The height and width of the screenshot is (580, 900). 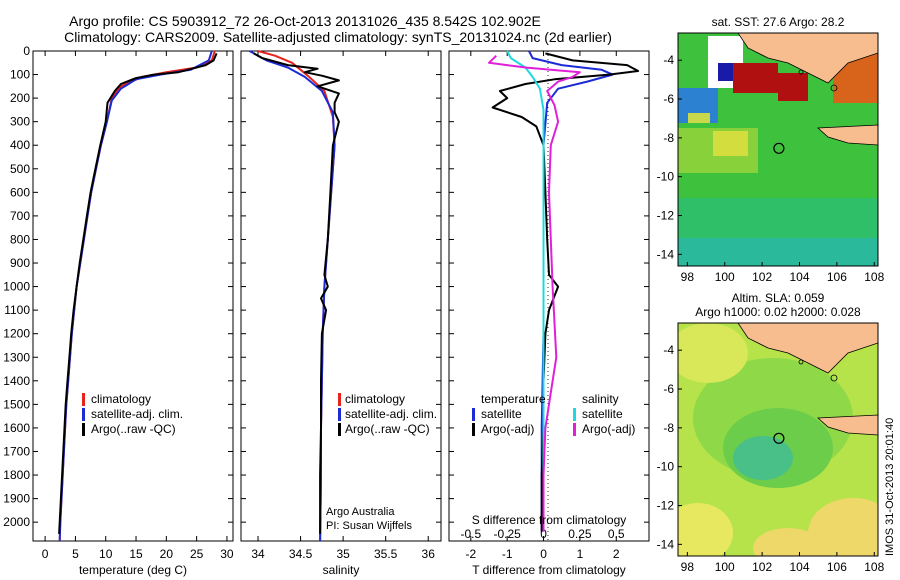 I want to click on depth-tick-label: 600, so click(x=20, y=192).